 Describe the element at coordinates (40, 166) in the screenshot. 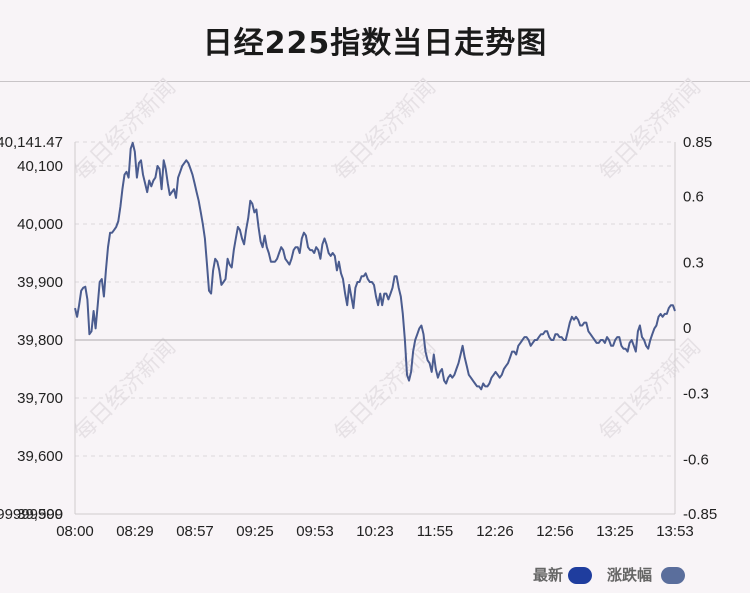

I see `left-tick-label: 40,100` at that location.